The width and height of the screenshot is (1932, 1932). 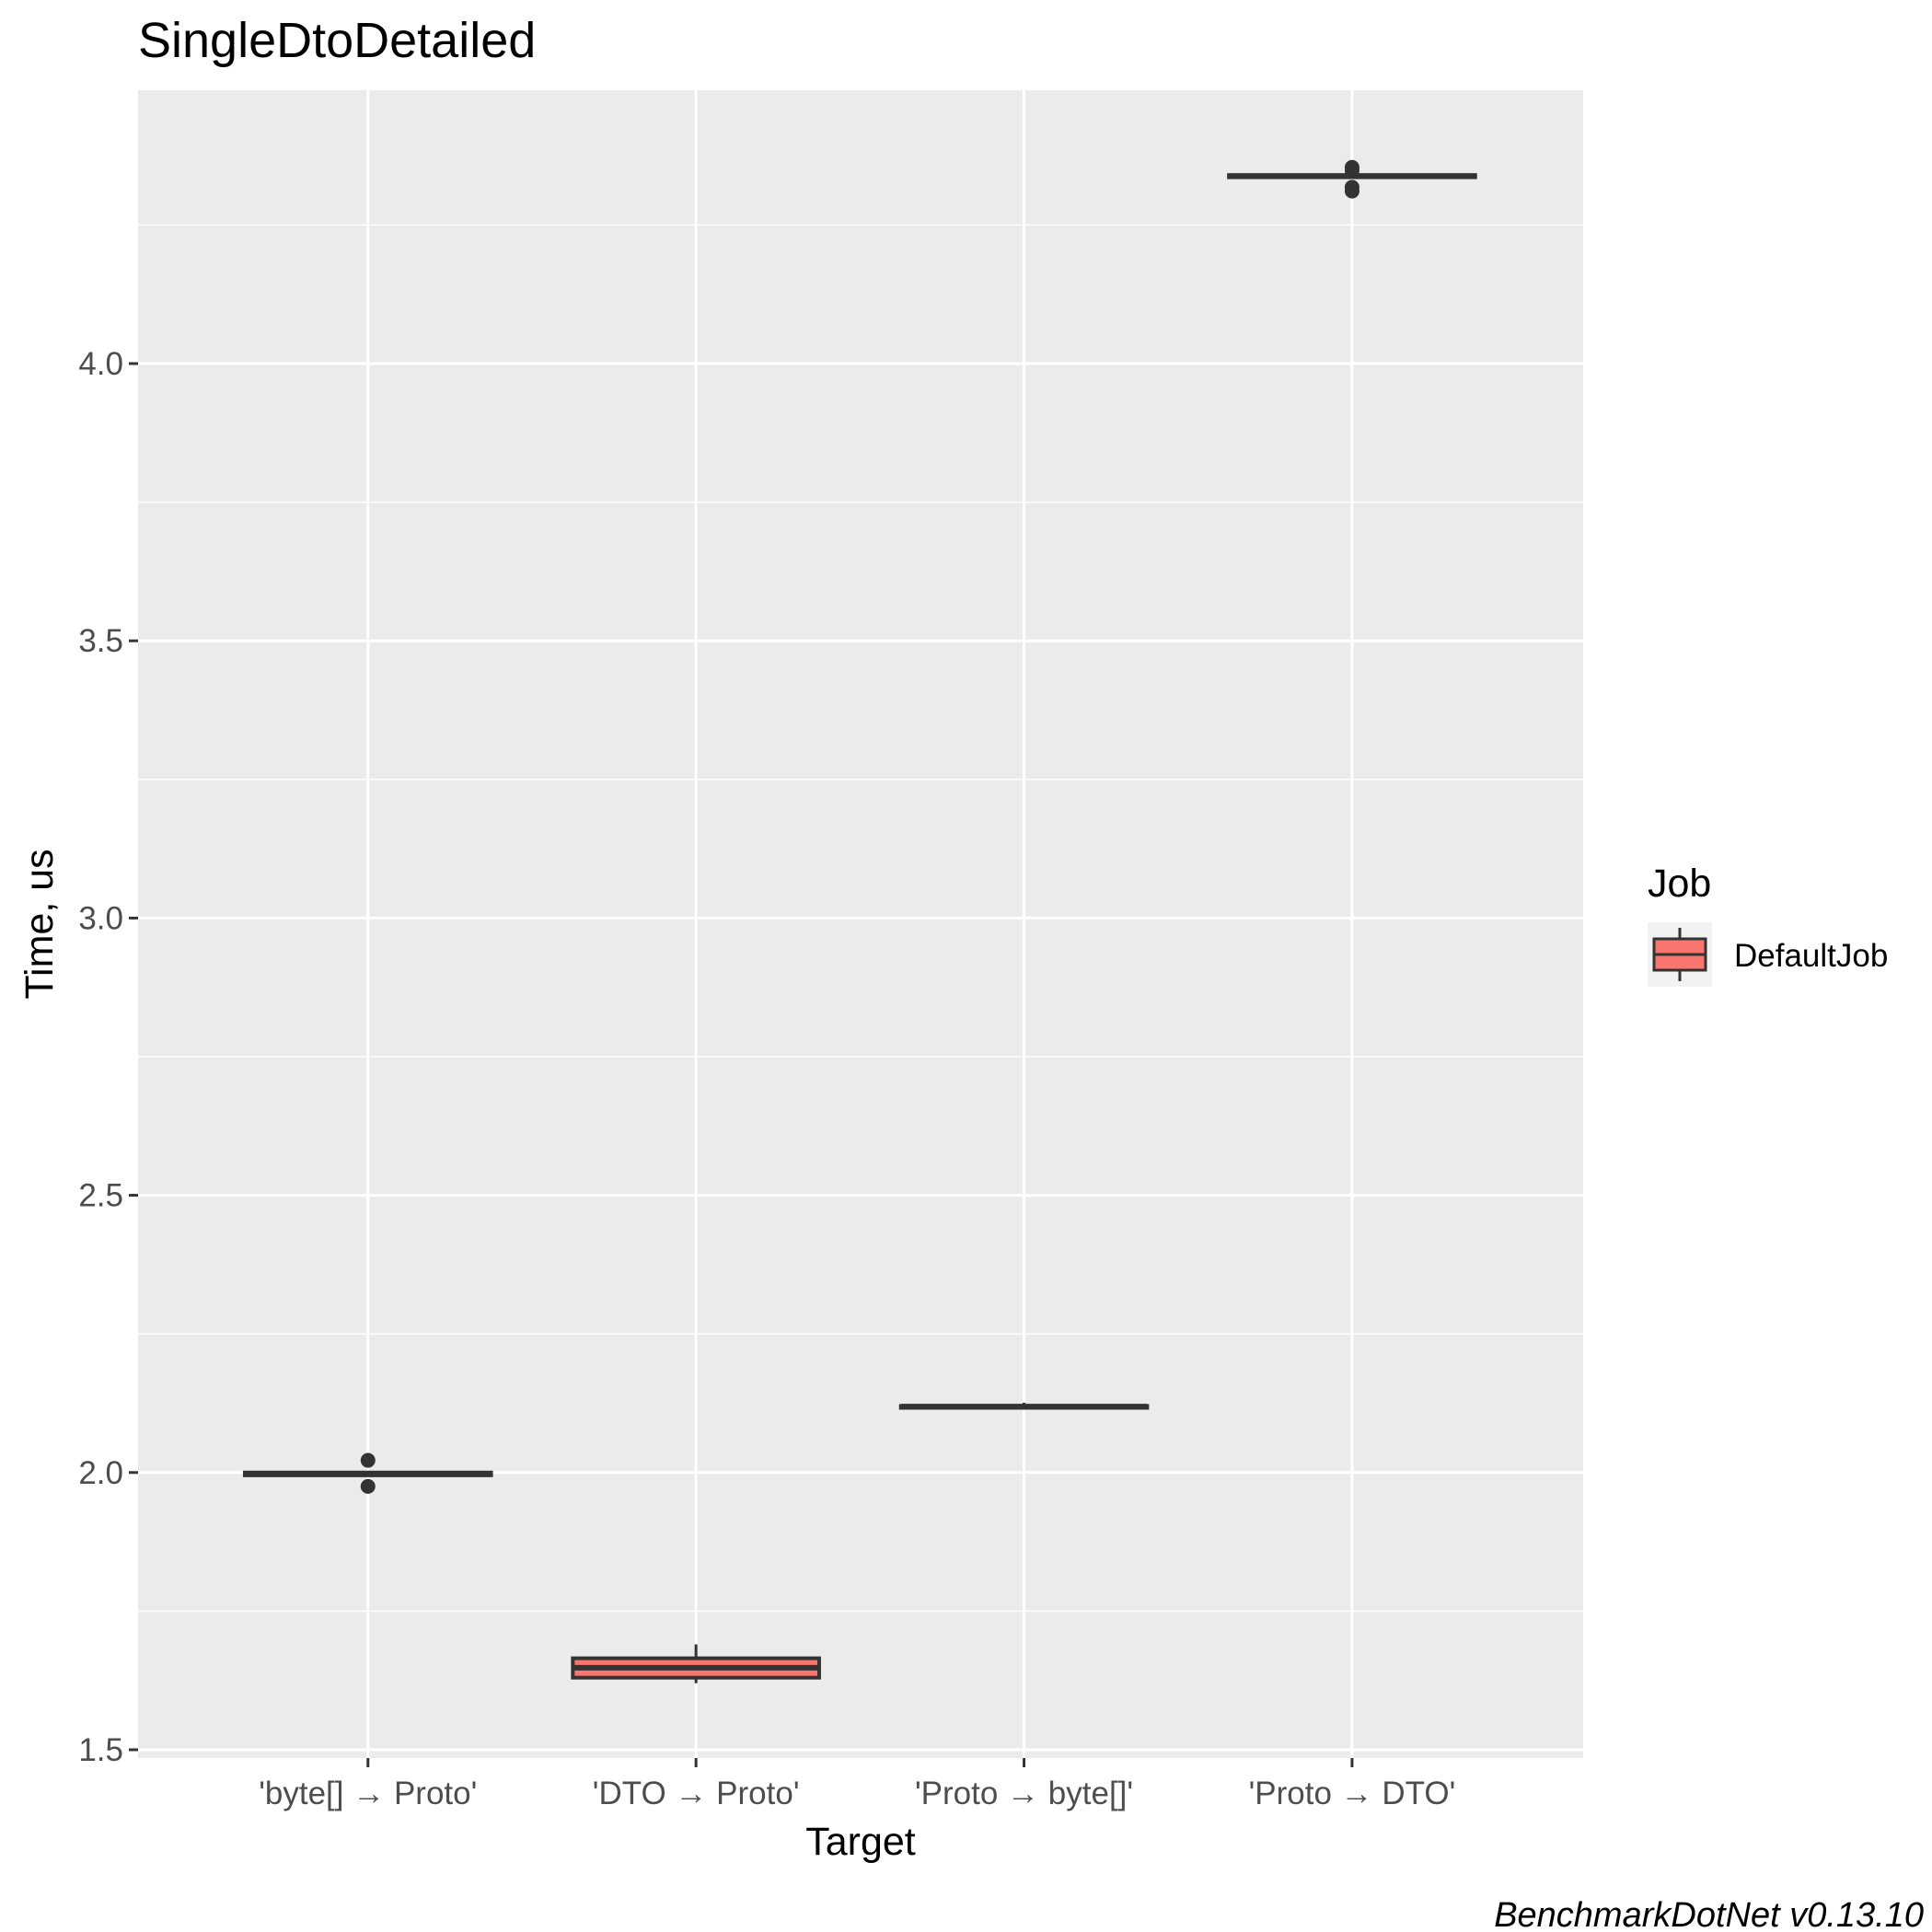 I want to click on legend-title: Job, so click(x=1680, y=884).